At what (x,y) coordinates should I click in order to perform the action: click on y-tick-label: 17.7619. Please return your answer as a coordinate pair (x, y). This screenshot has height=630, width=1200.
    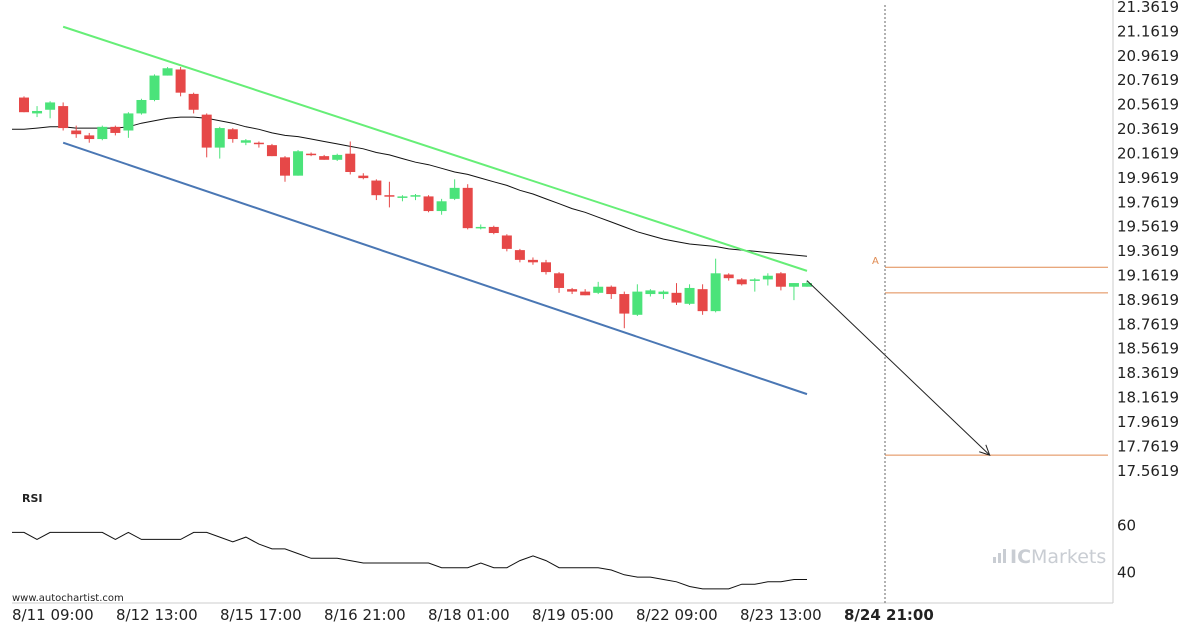
    Looking at the image, I should click on (1148, 446).